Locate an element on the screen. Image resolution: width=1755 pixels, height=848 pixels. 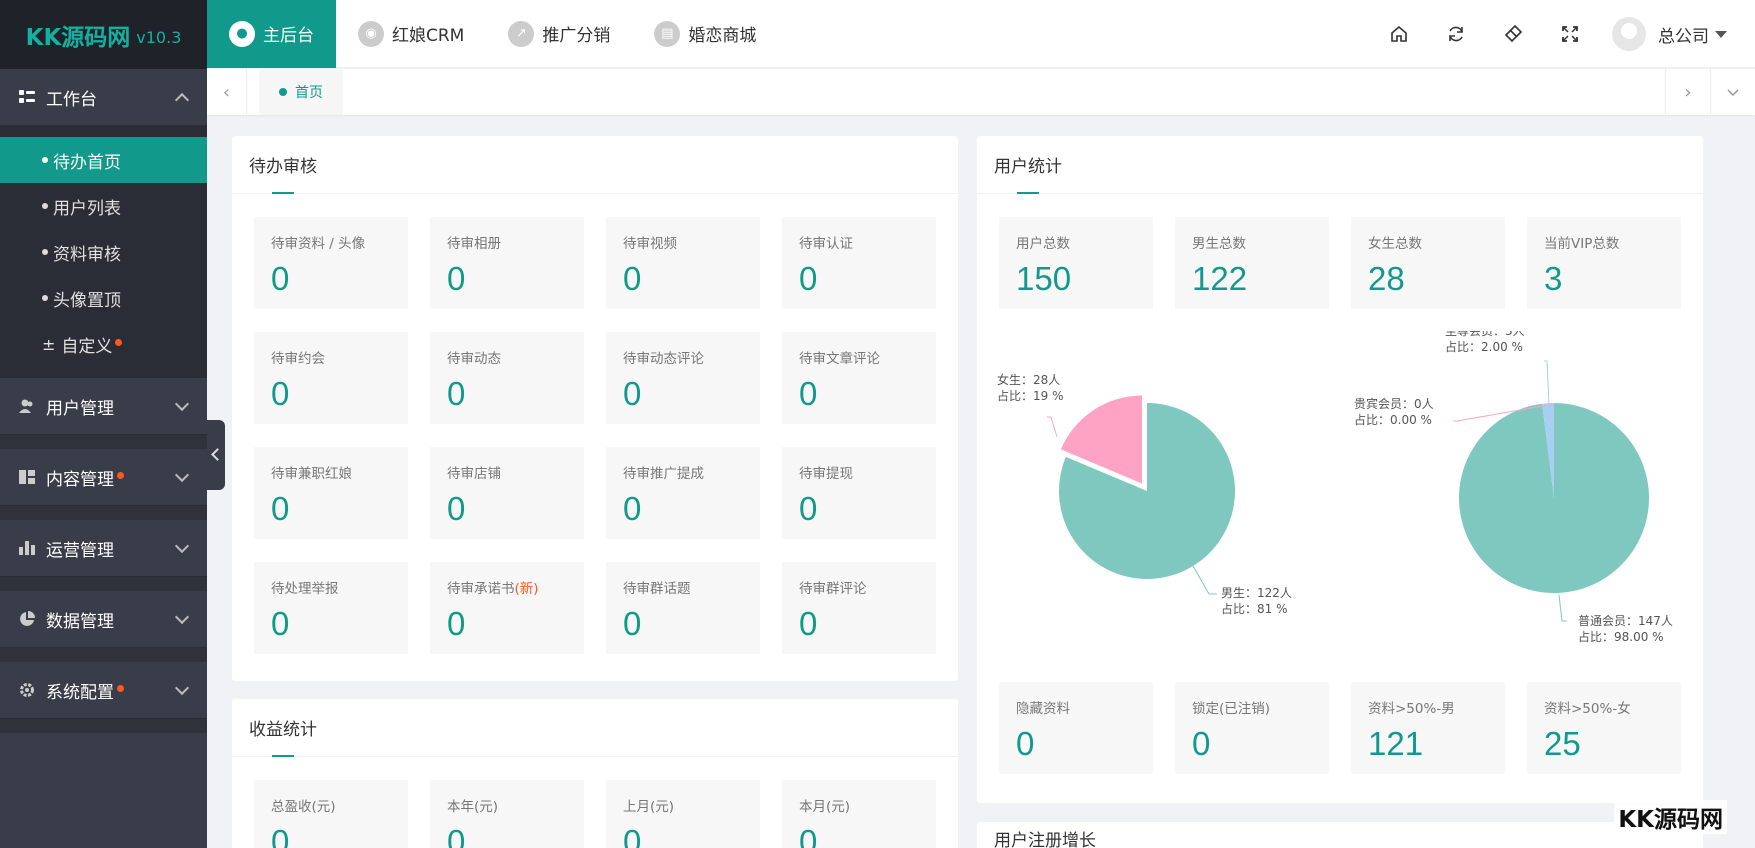
stat-label: 待审兼职红娘 is located at coordinates (331, 472).